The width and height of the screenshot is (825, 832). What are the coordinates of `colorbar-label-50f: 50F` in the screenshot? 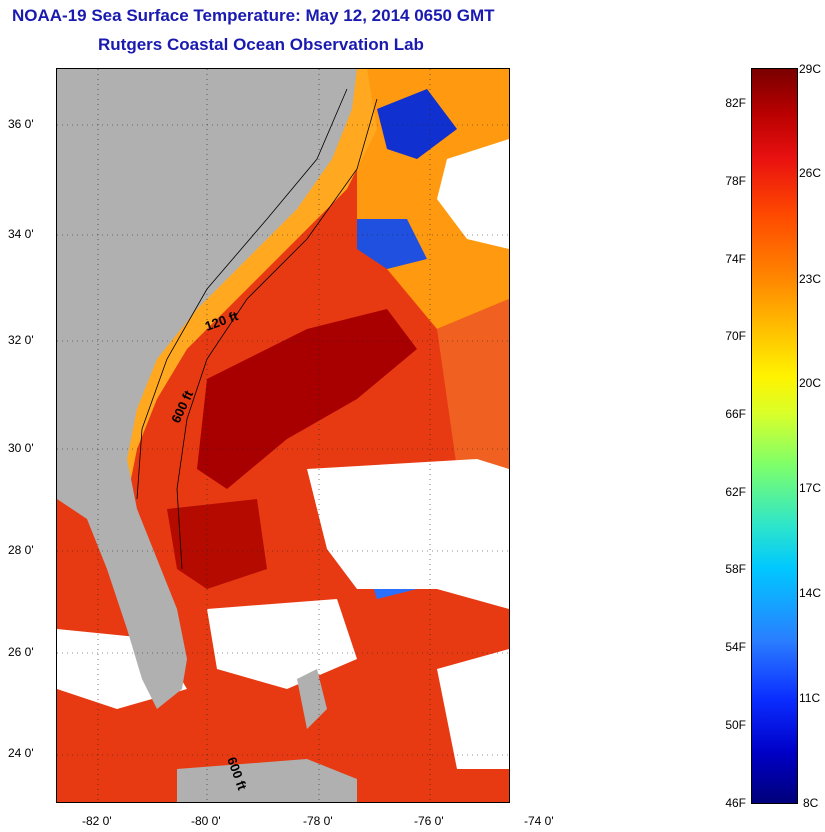 It's located at (735, 725).